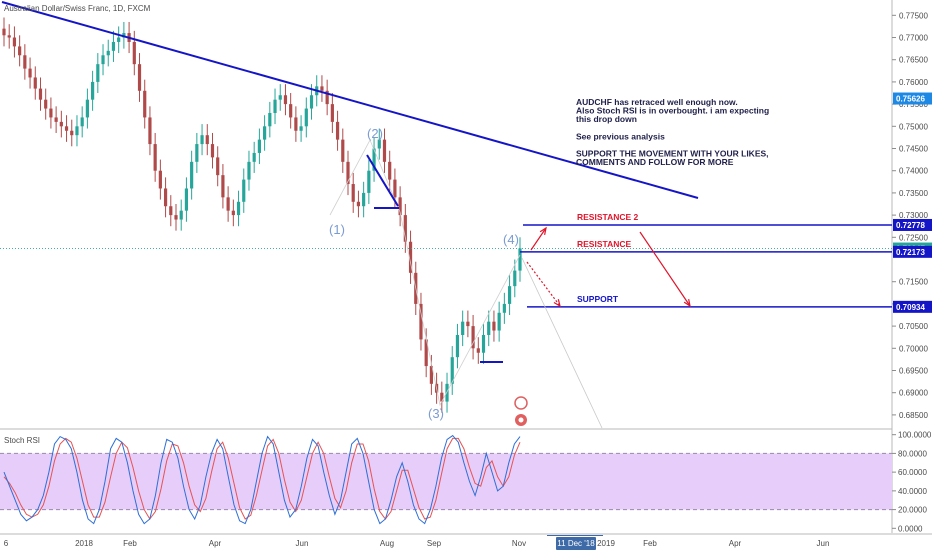  Describe the element at coordinates (912, 510) in the screenshot. I see `rsi-tick-label: 20.0000` at that location.